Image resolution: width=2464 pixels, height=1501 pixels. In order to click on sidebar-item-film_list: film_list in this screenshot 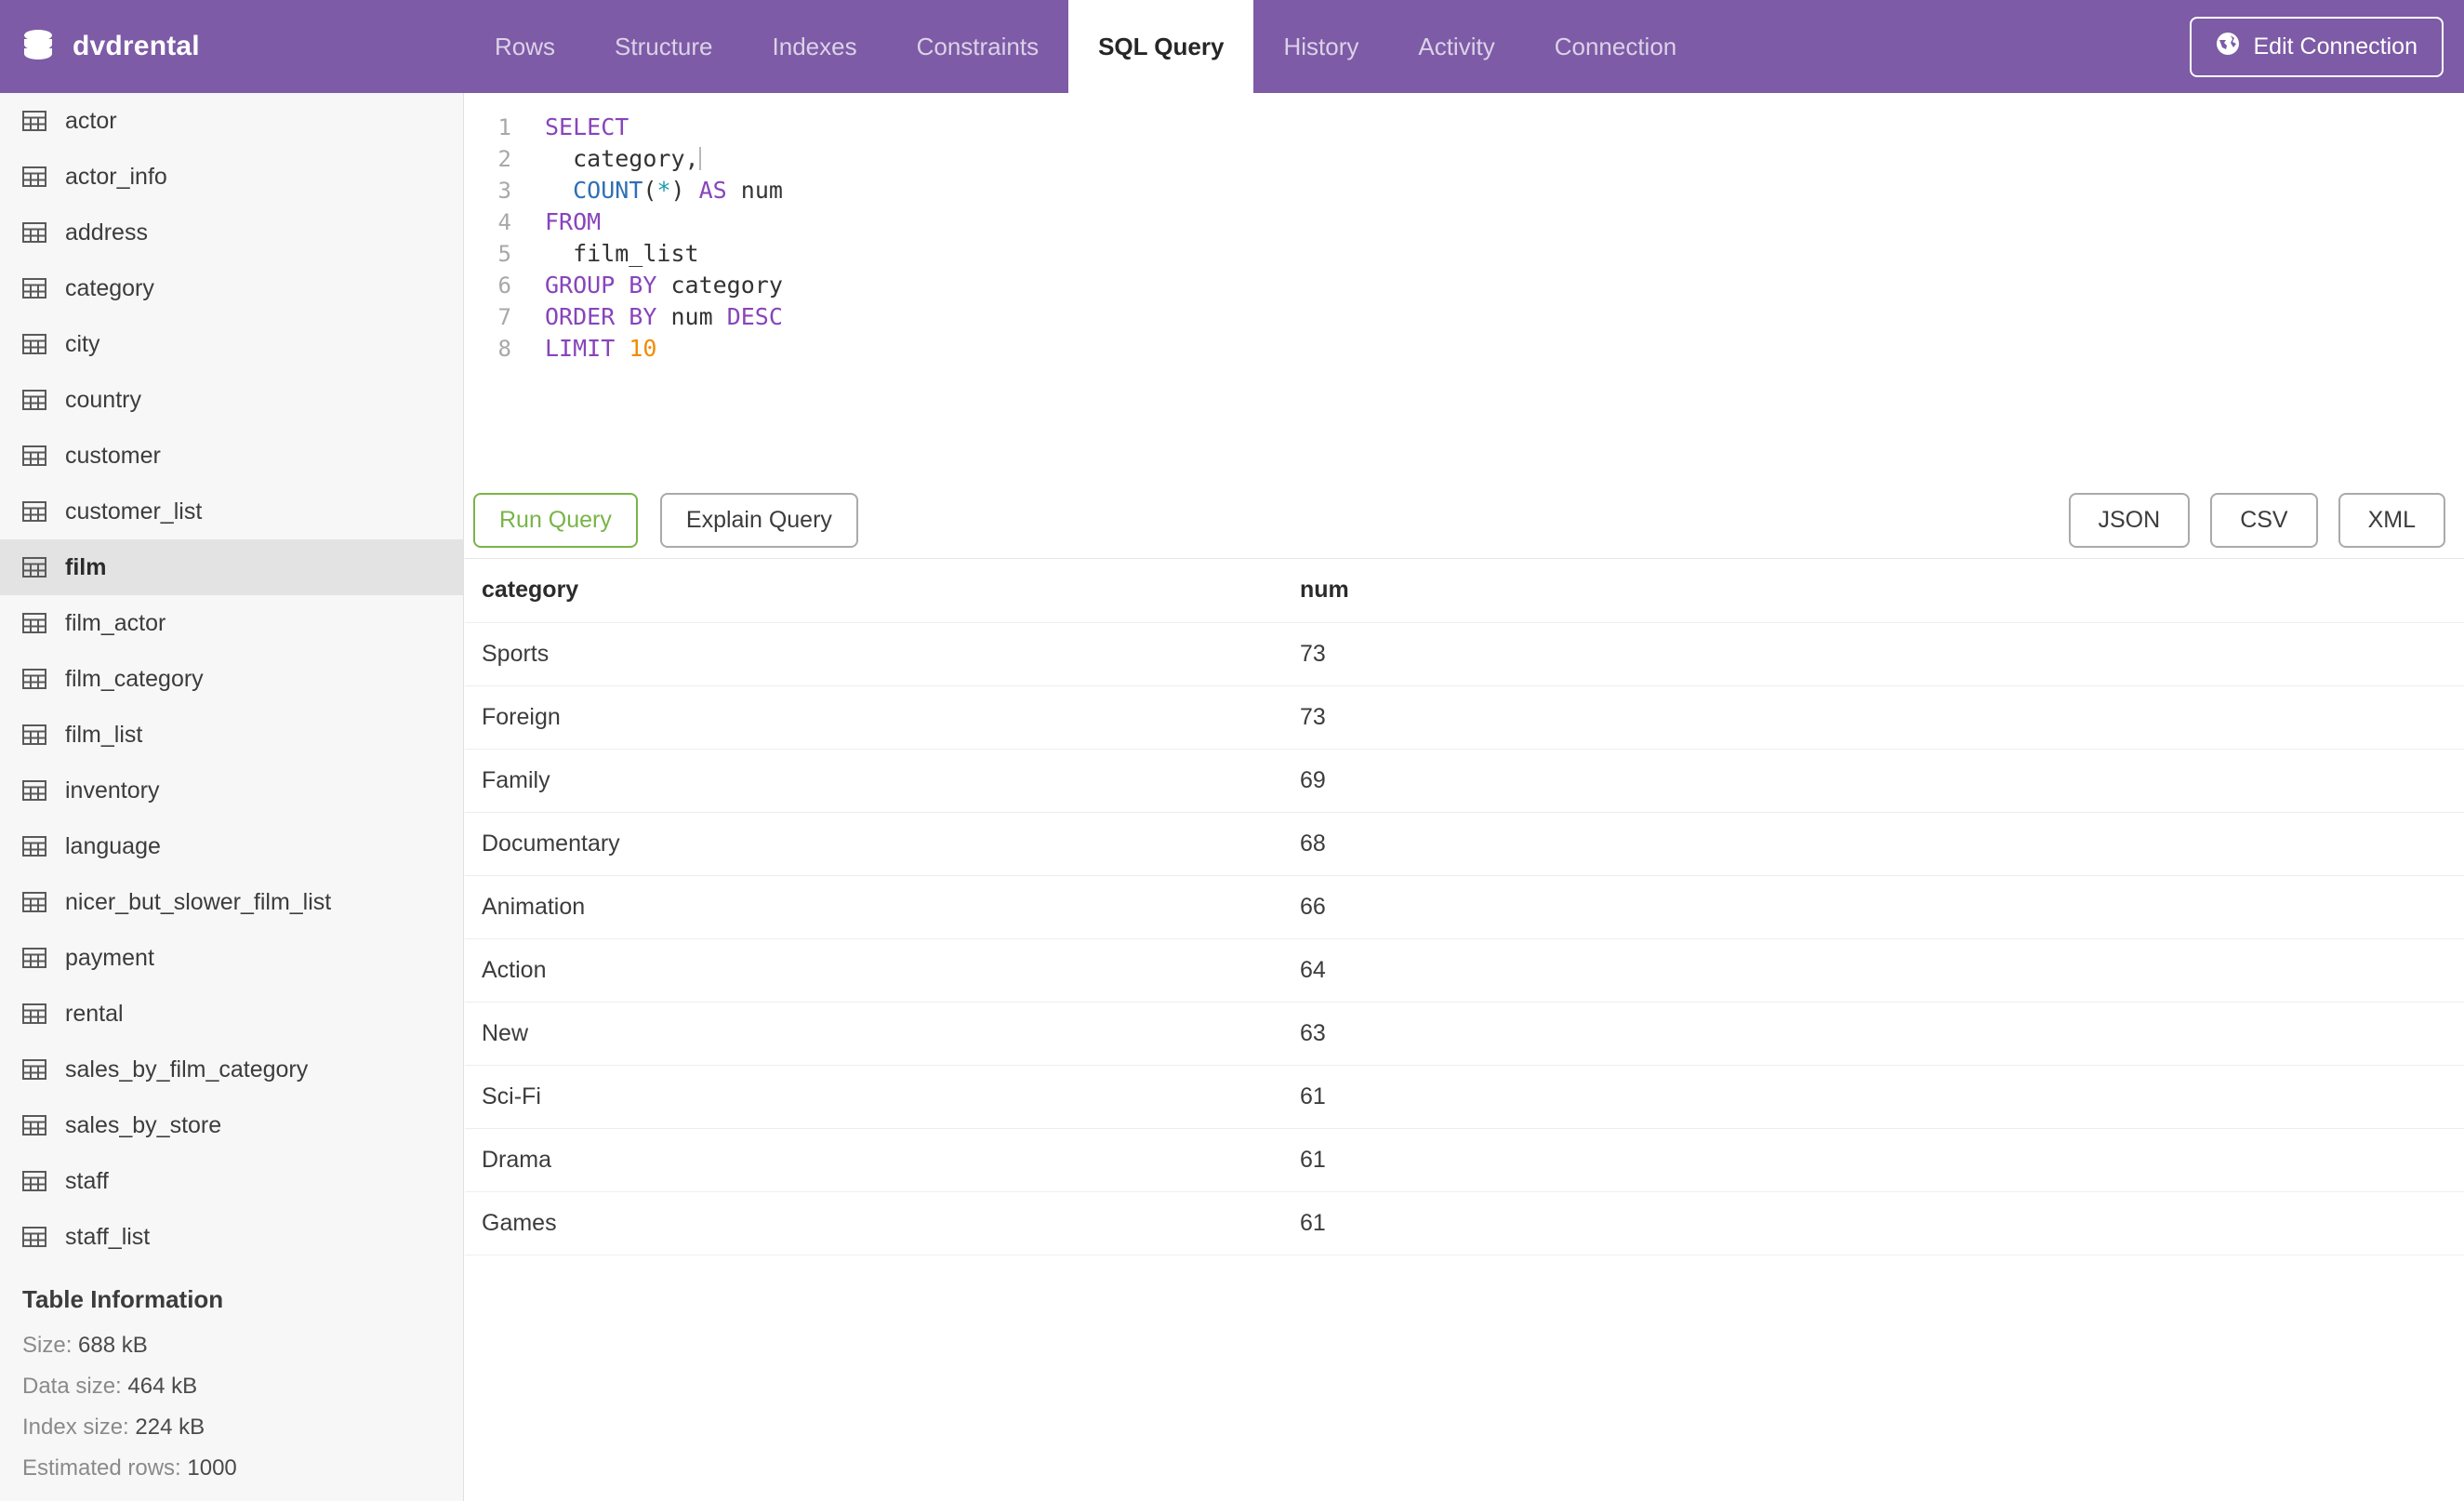, I will do `click(231, 735)`.